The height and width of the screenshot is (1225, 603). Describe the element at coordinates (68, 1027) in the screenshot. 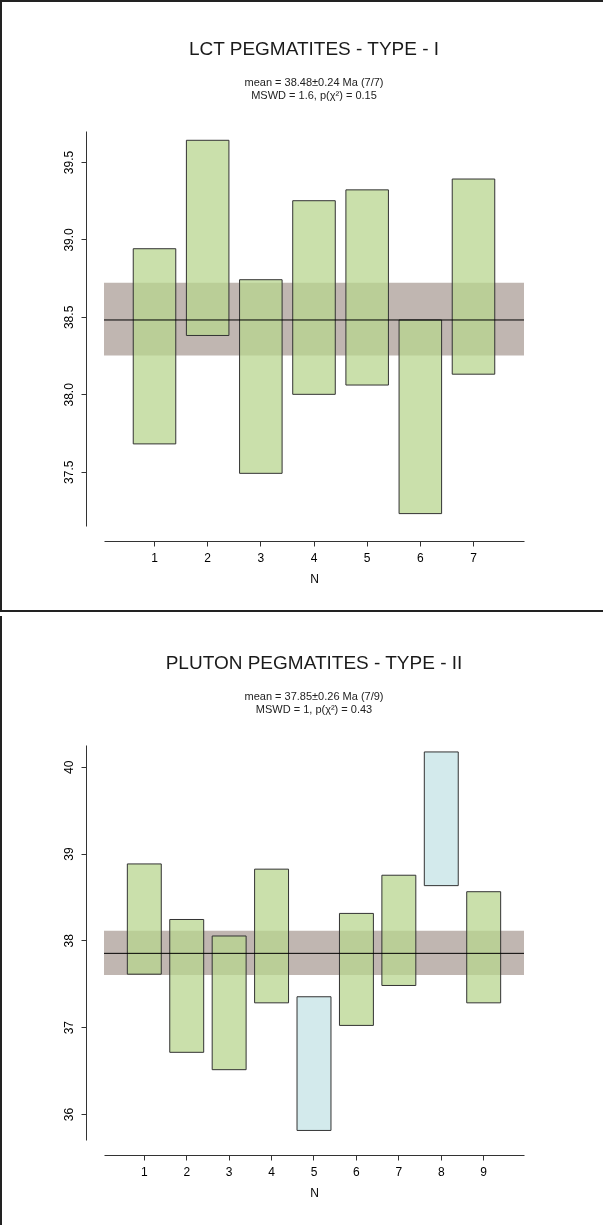

I see `y-tick-label: 37` at that location.